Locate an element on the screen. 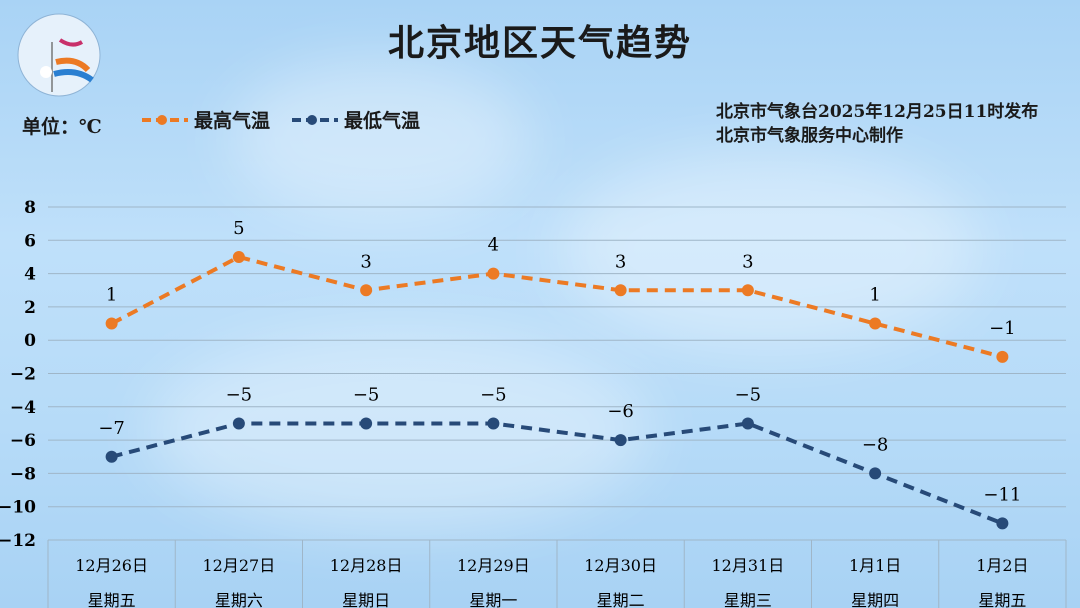 The width and height of the screenshot is (1080, 608). meteorological-service-logo is located at coordinates (59, 55).